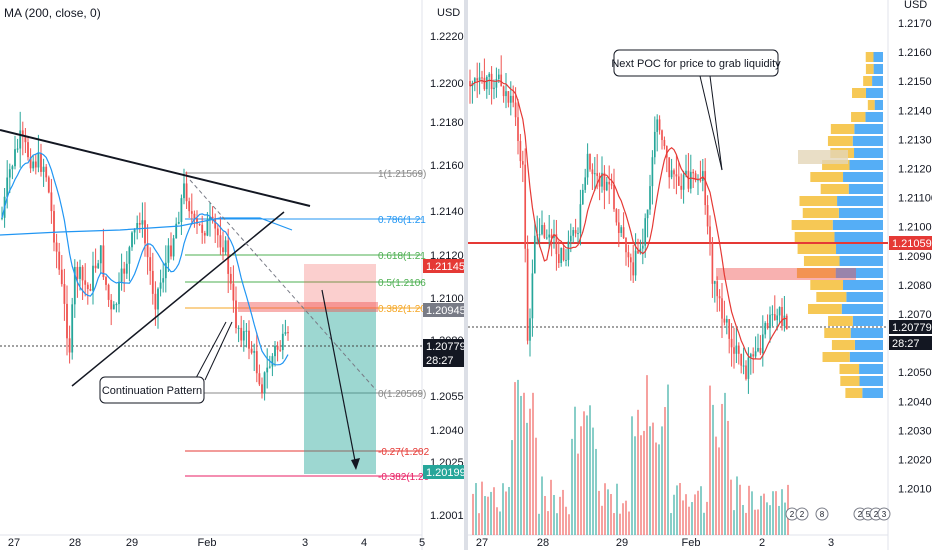 This screenshot has height=550, width=932. What do you see at coordinates (915, 111) in the screenshot?
I see `y-tick-label: 1.21400` at bounding box center [915, 111].